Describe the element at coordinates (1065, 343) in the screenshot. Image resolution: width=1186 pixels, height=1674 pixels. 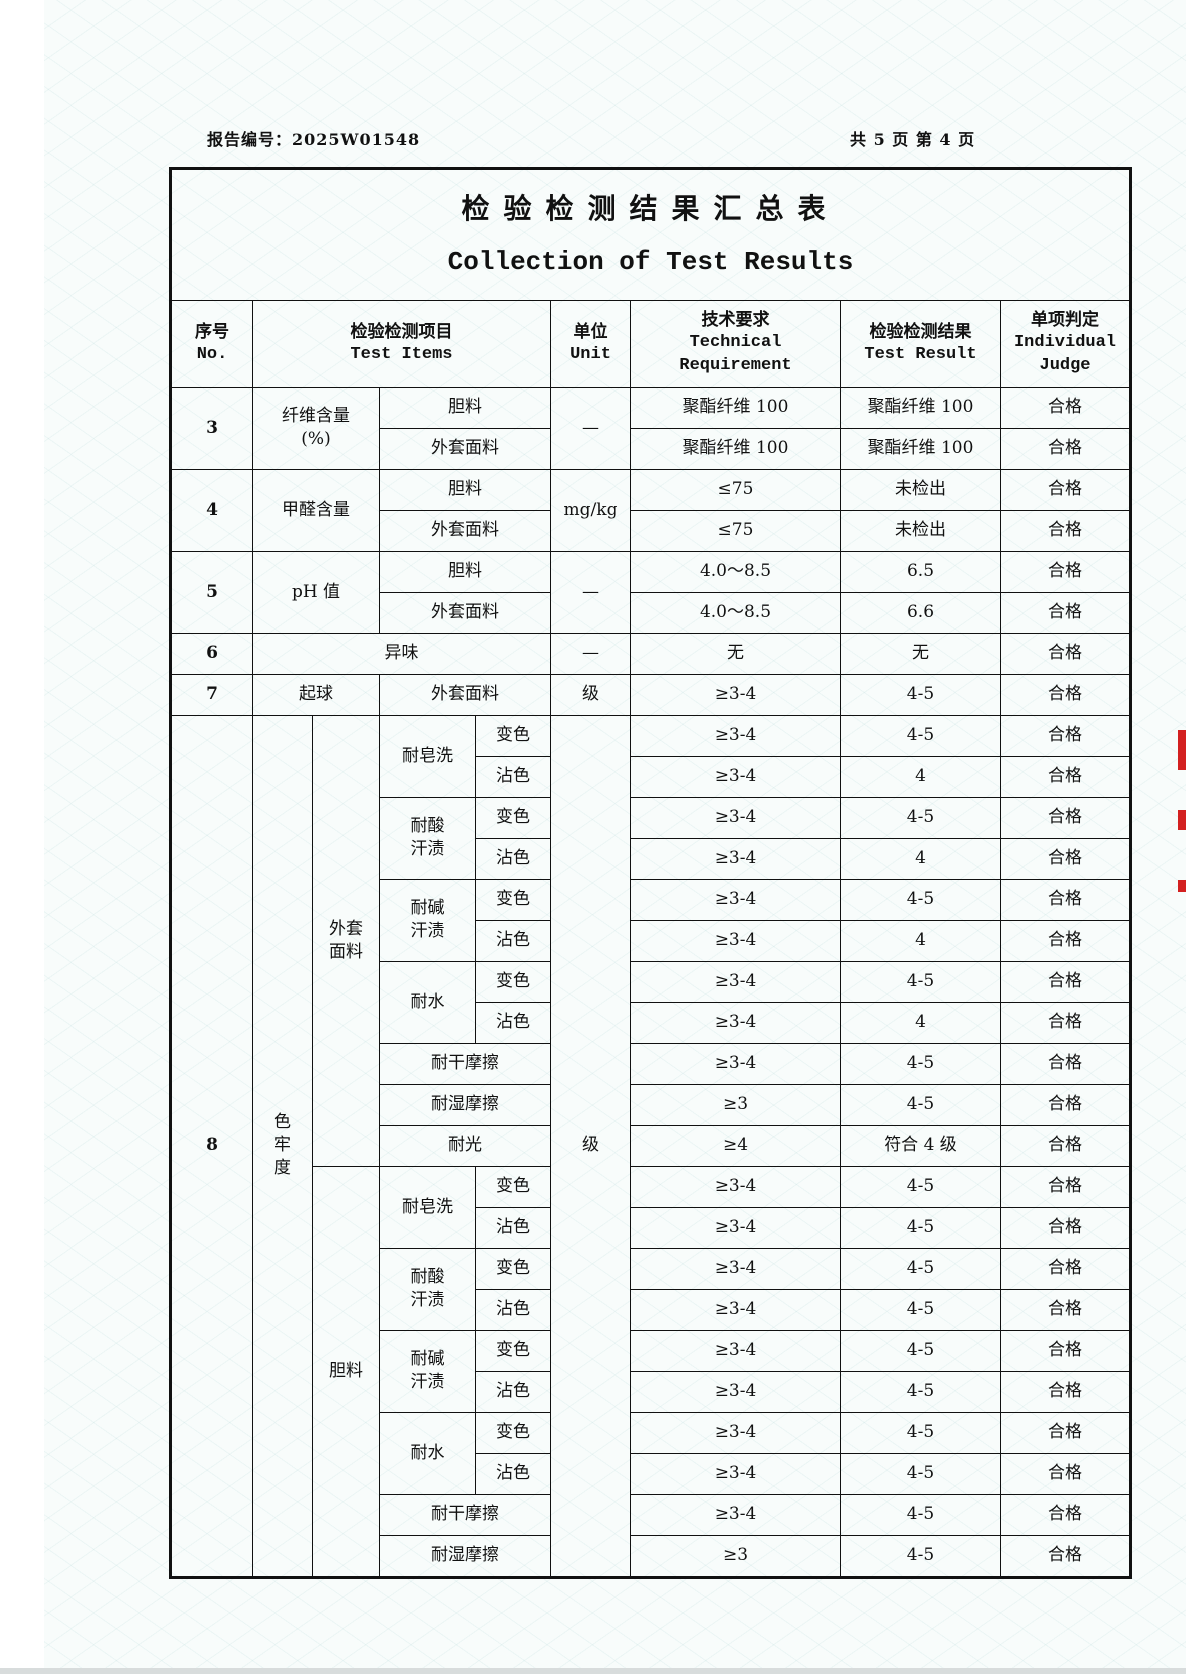
I see `col-judge: 单项判定 Individual Judge` at that location.